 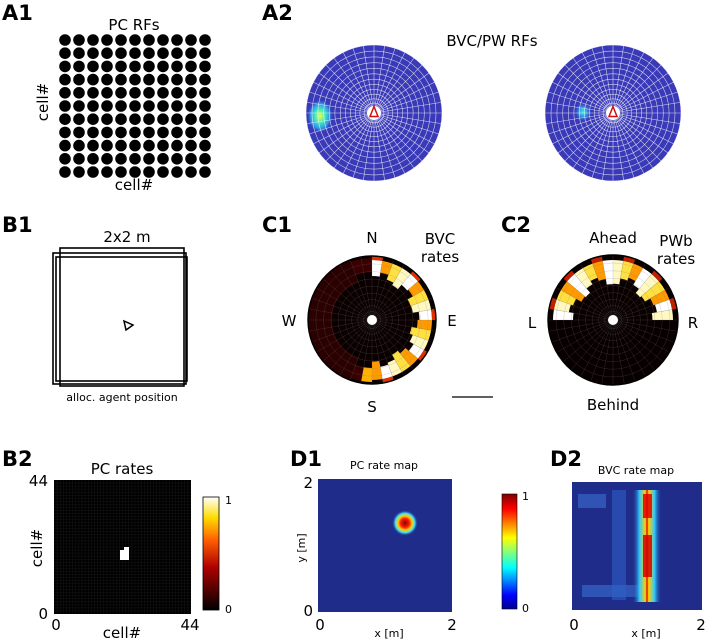 I want to click on agent-center, so click(x=613, y=320).